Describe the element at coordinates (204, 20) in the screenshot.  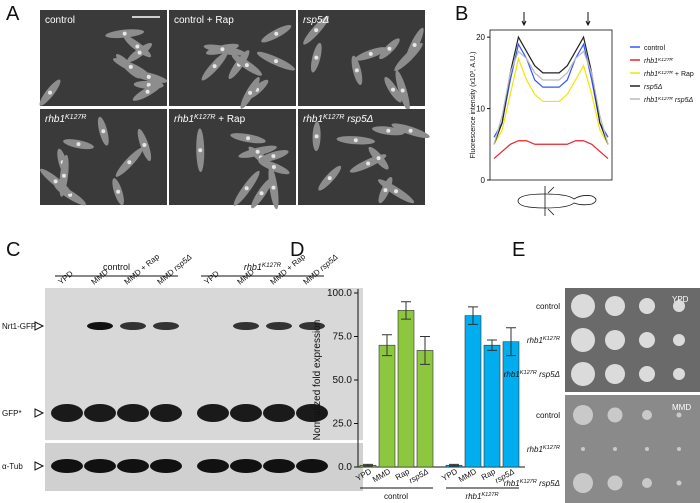
I see `image-label: control + Rap` at that location.